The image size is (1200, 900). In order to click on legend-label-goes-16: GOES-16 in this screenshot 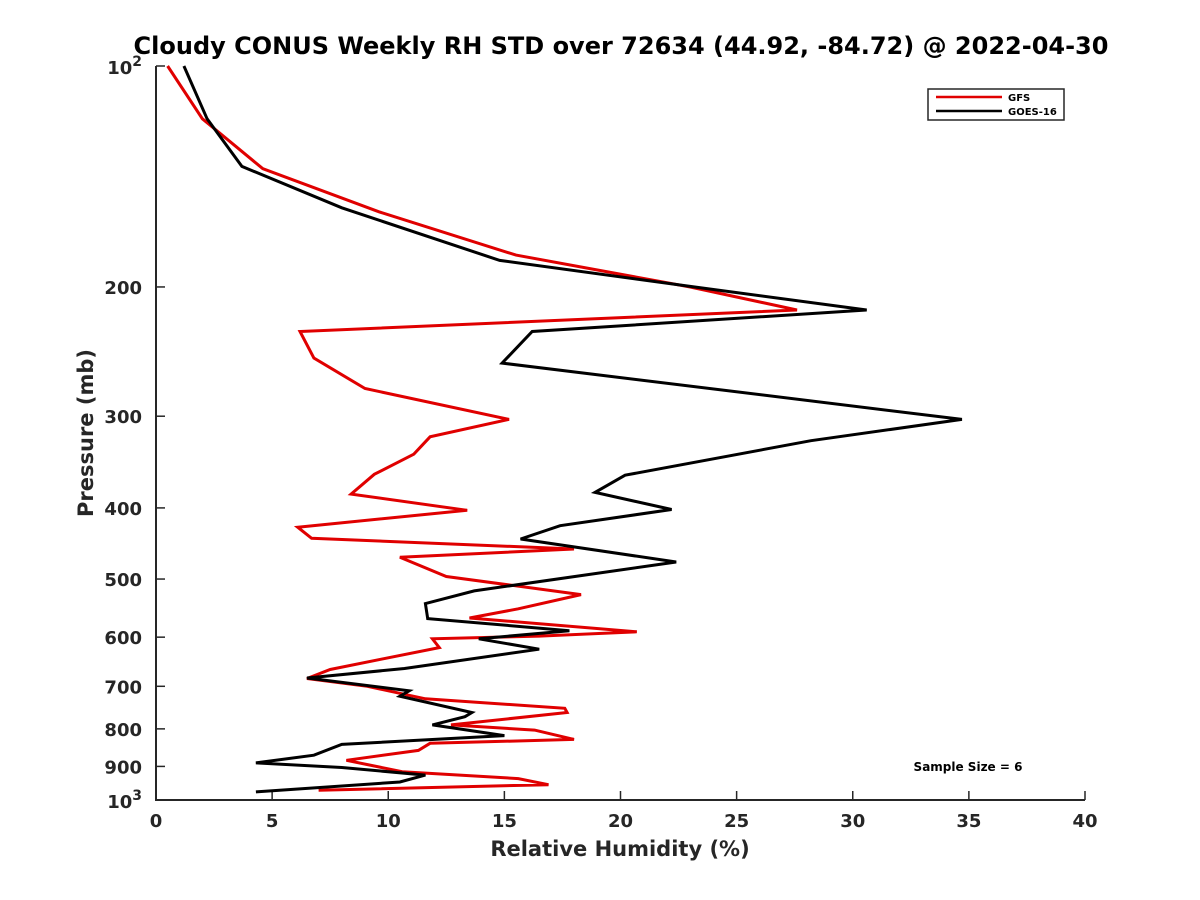, I will do `click(1032, 112)`.